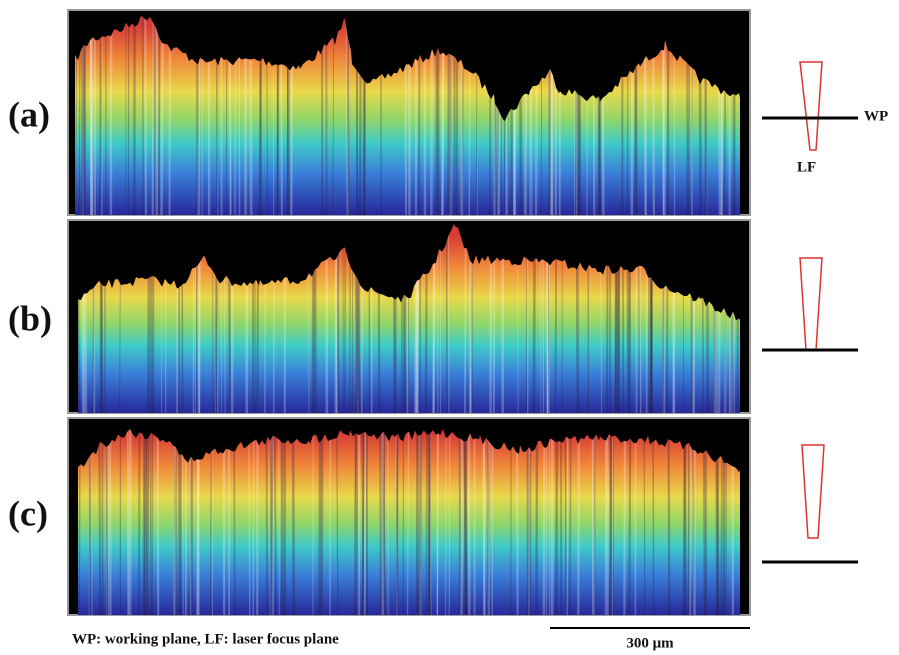  I want to click on scale-bar-label: 300 μm, so click(650, 643).